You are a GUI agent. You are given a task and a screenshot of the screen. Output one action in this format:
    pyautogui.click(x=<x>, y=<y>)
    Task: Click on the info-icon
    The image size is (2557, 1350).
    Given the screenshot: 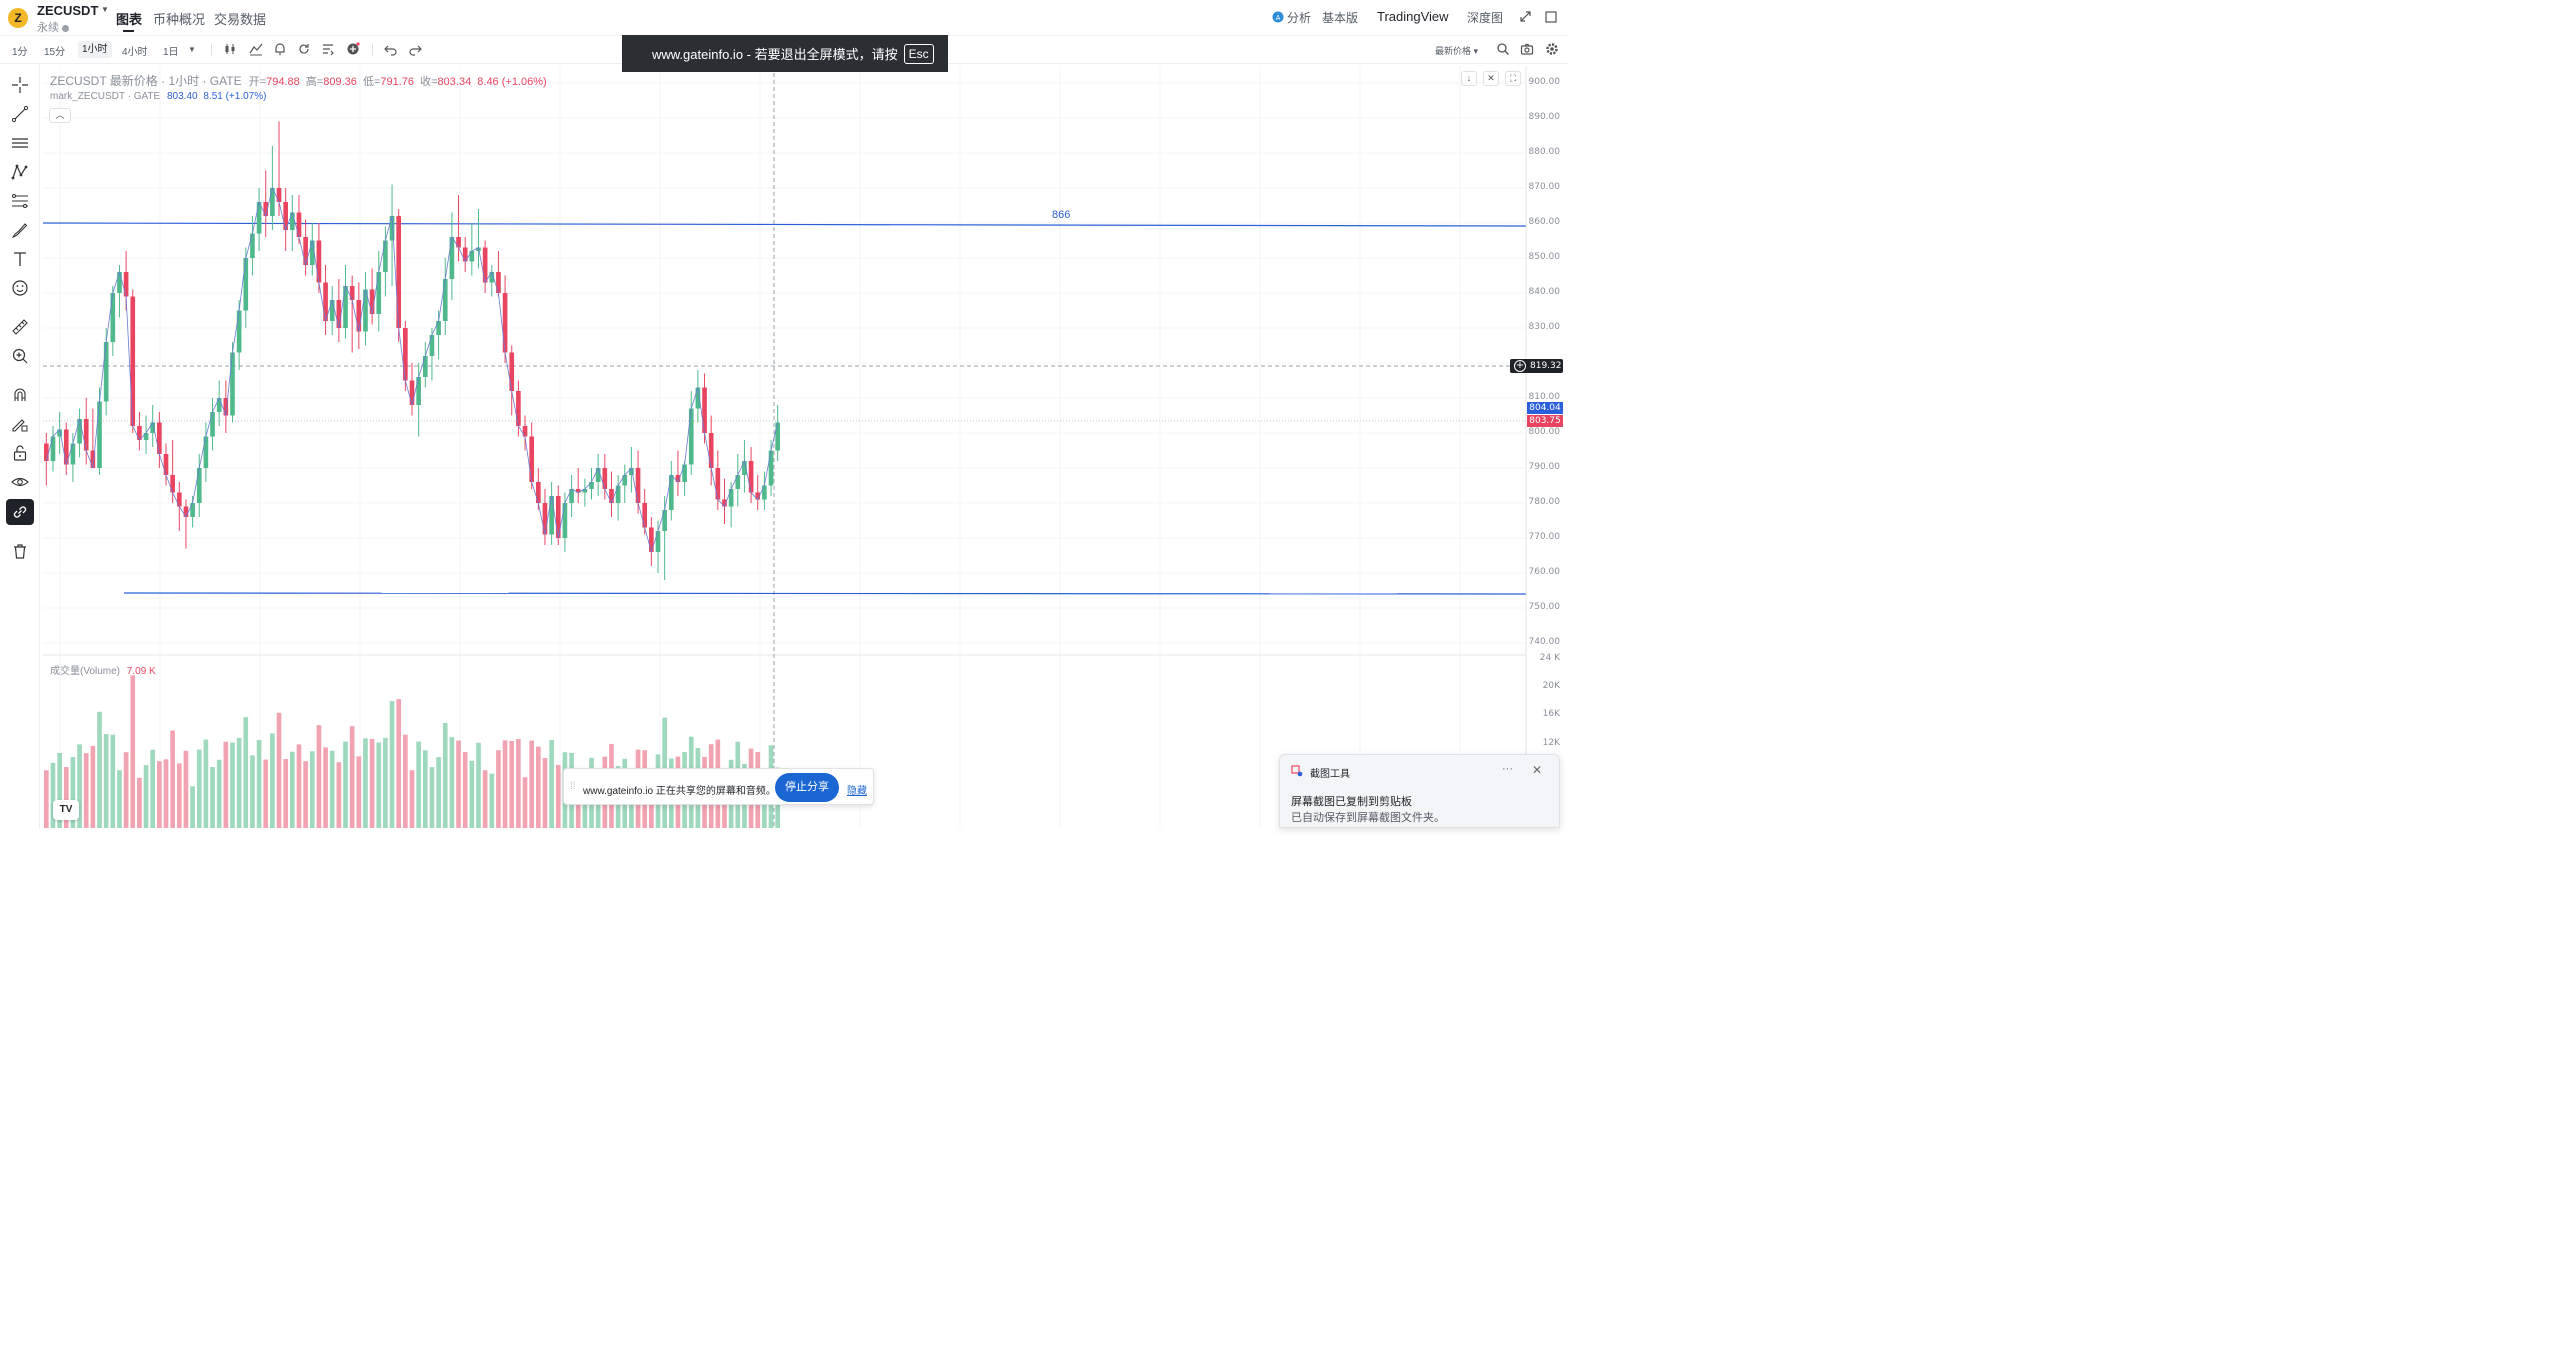 What is the action you would take?
    pyautogui.click(x=65, y=28)
    